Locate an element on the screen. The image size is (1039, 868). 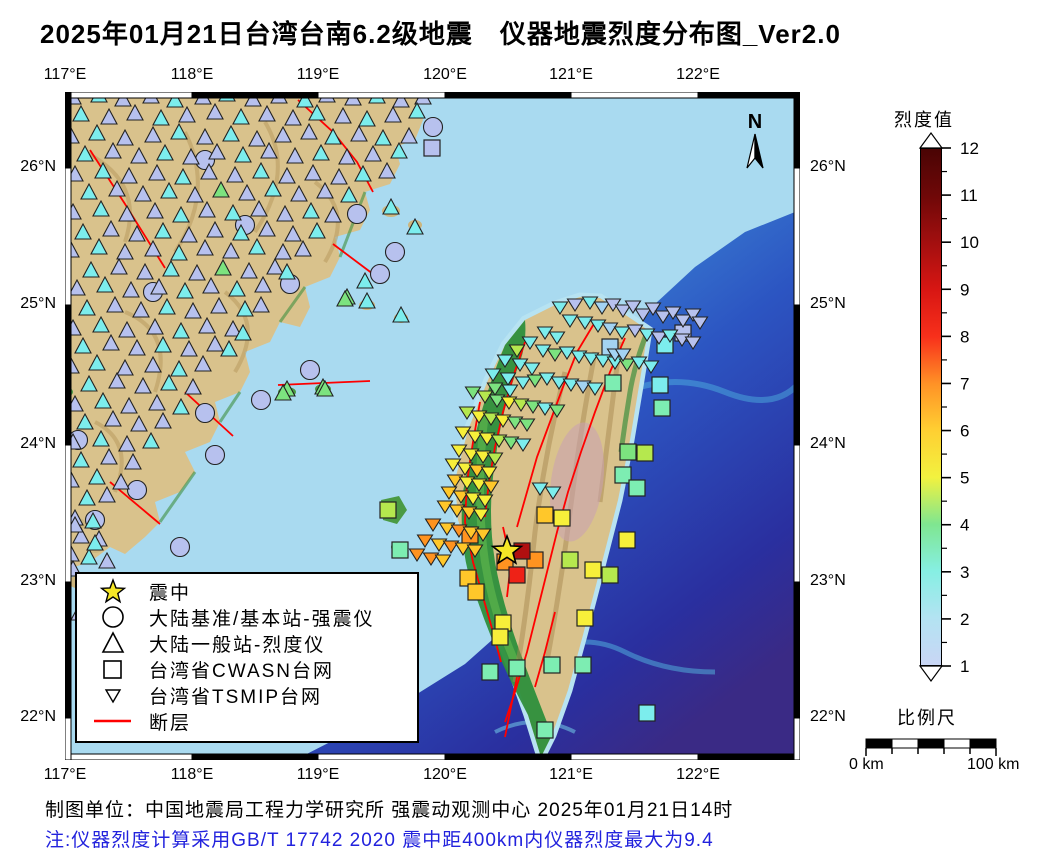
north-label: N is located at coordinates (755, 122).